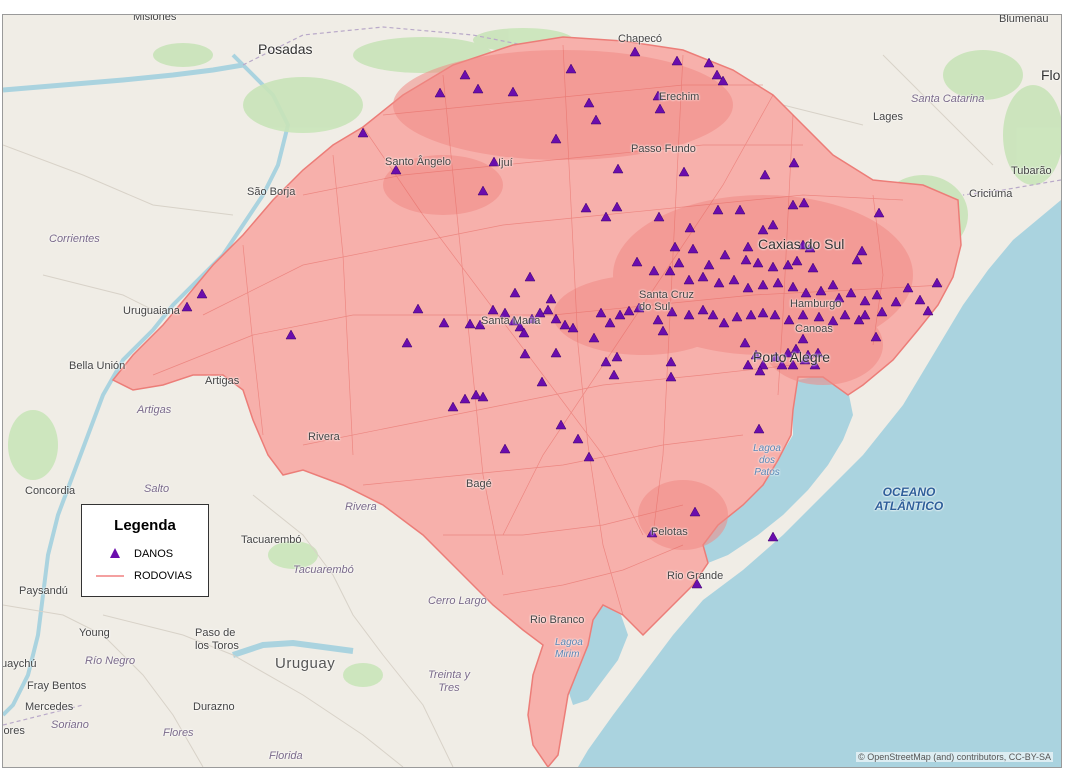 This screenshot has width=1076, height=780. Describe the element at coordinates (271, 540) in the screenshot. I see `label-tacuarembo-city: Tacuarembó` at that location.